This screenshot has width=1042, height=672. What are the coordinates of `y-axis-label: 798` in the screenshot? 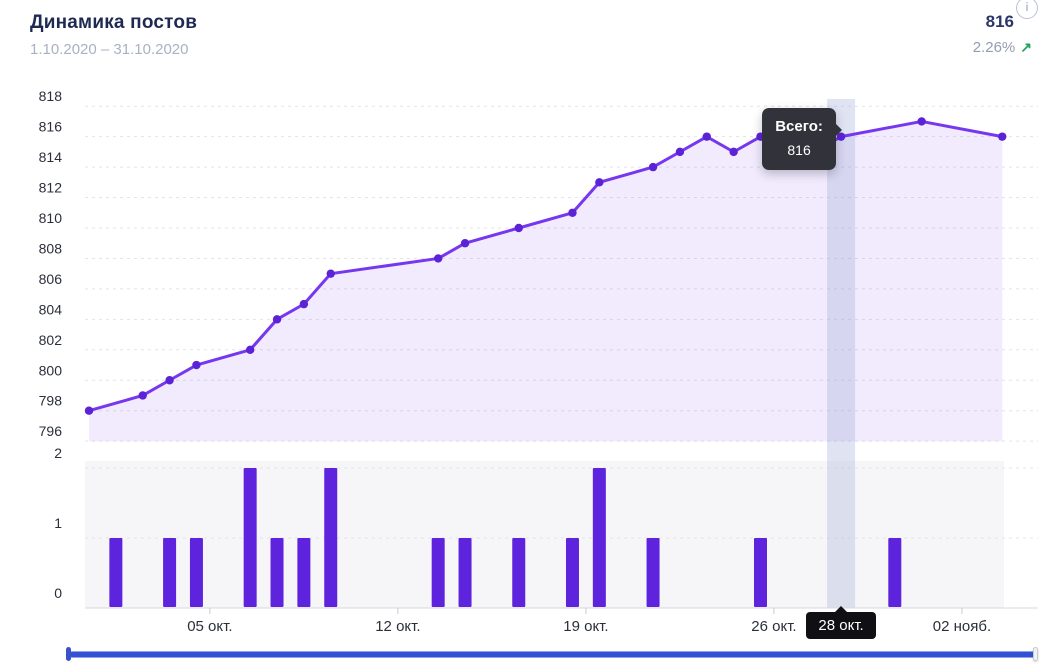 It's located at (51, 401).